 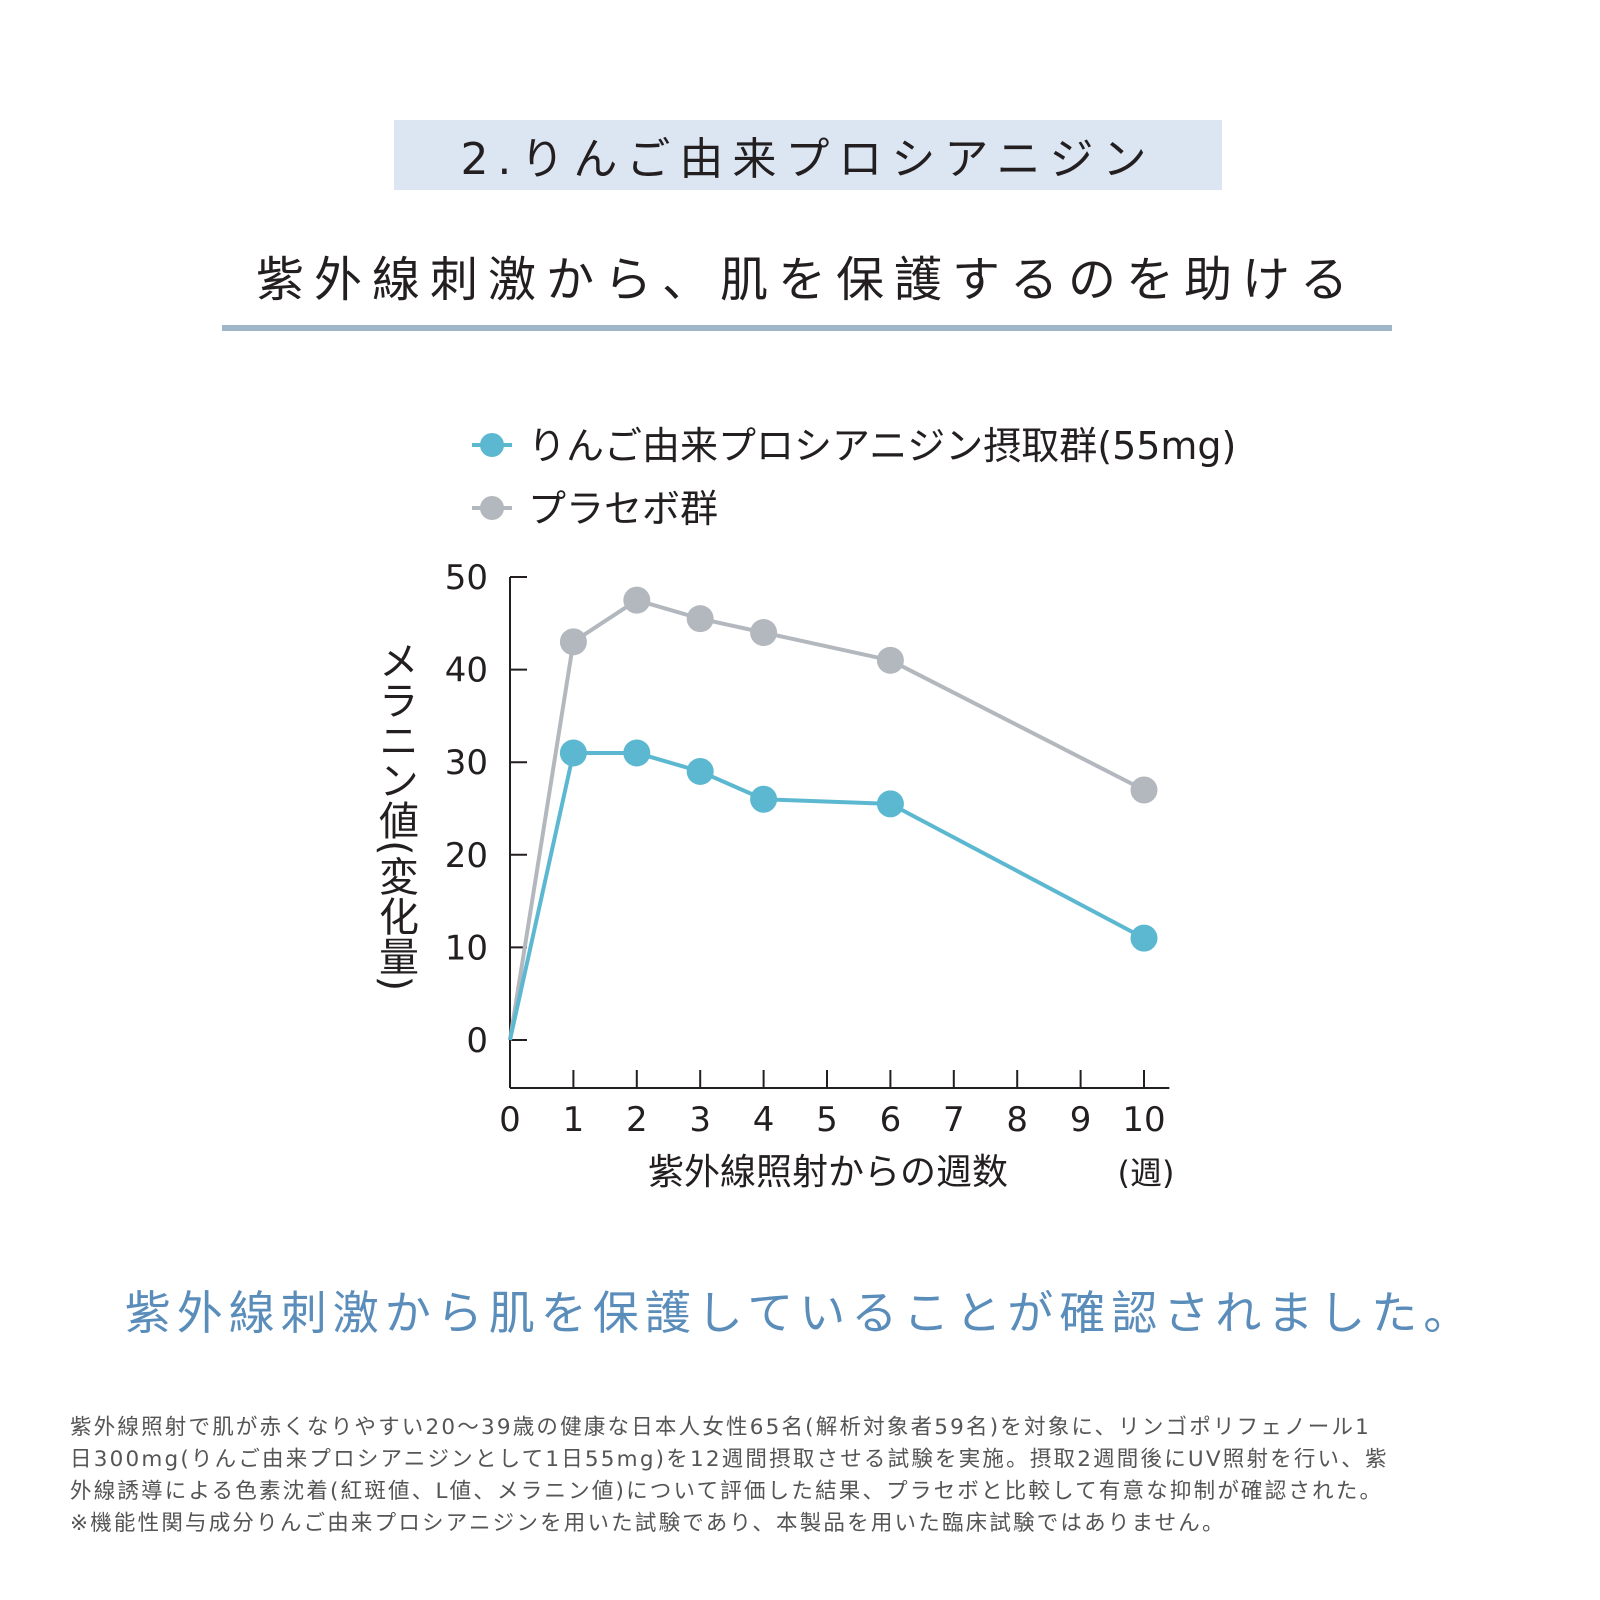 What do you see at coordinates (882, 446) in the screenshot?
I see `legend-label: りんご由来プロシアニジン摂取群(55mg)` at bounding box center [882, 446].